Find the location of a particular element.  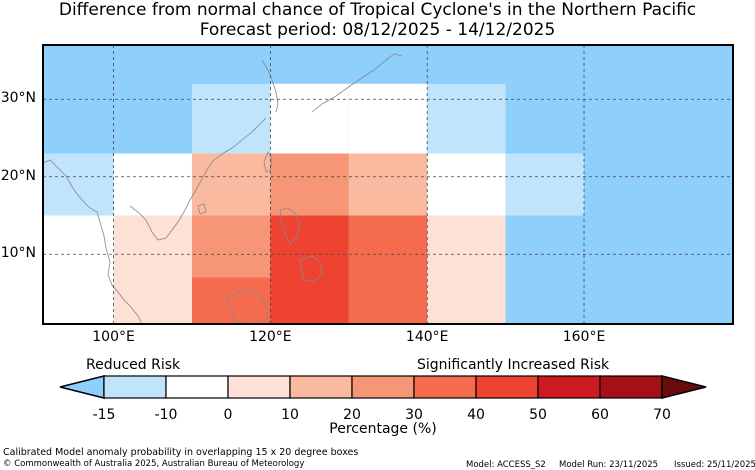

coastline-hainan is located at coordinates (202, 209).